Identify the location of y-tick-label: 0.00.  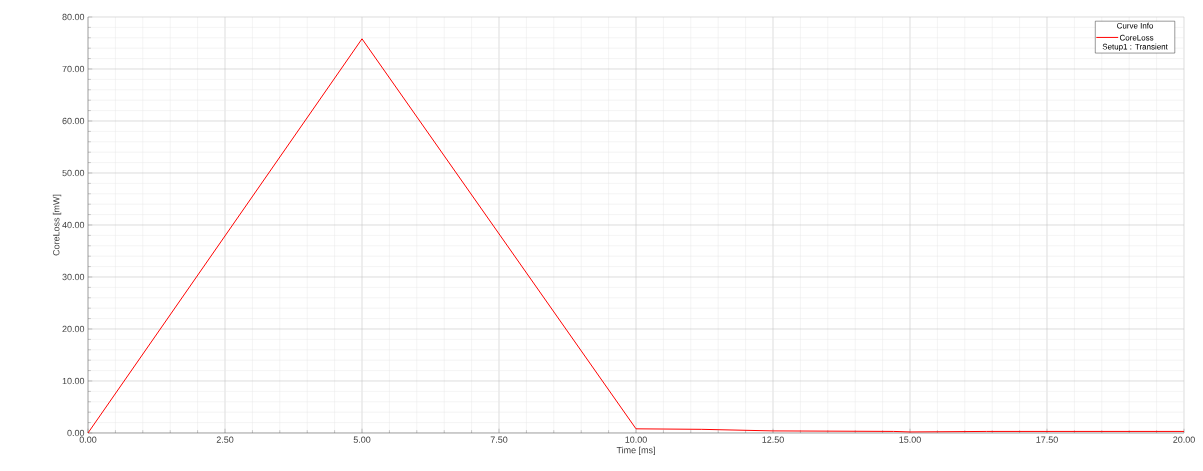
(76, 433).